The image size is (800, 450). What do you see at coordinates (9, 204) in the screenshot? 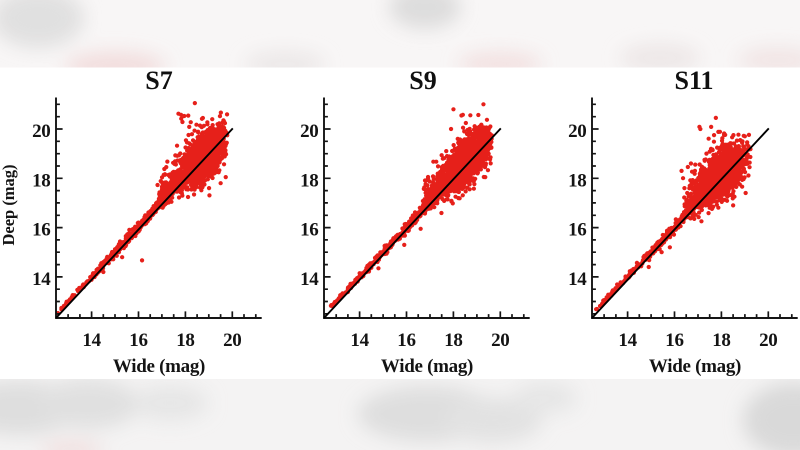
I see `svg-text: Deep (mag)` at bounding box center [9, 204].